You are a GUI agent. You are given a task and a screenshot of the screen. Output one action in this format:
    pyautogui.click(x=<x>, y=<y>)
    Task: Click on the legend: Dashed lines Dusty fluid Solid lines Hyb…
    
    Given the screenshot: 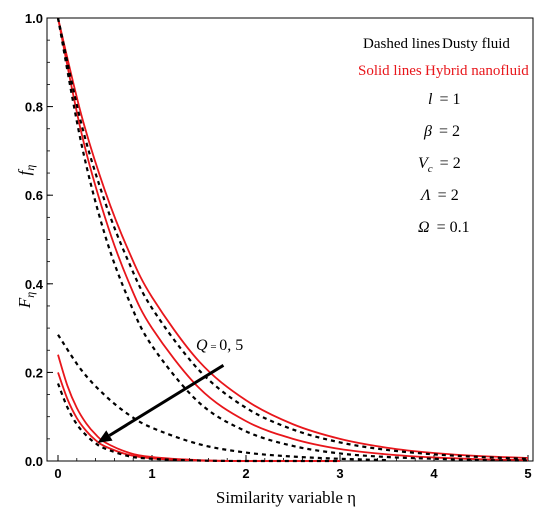 What is the action you would take?
    pyautogui.click(x=443, y=57)
    